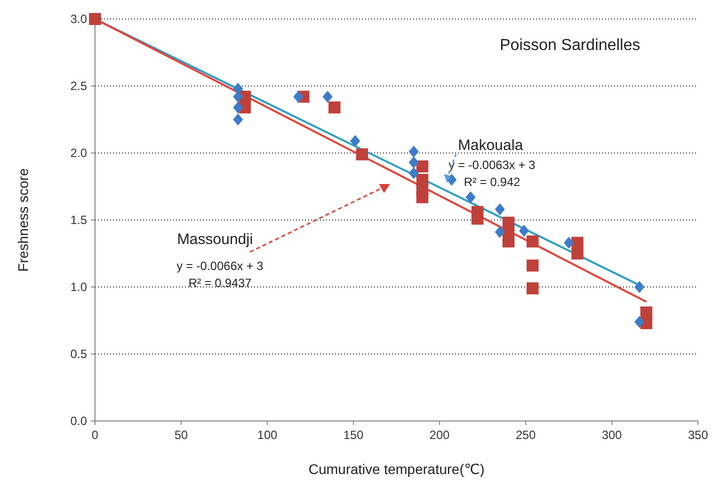 This screenshot has height=488, width=718. What do you see at coordinates (353, 435) in the screenshot?
I see `x-tick-label: 150` at bounding box center [353, 435].